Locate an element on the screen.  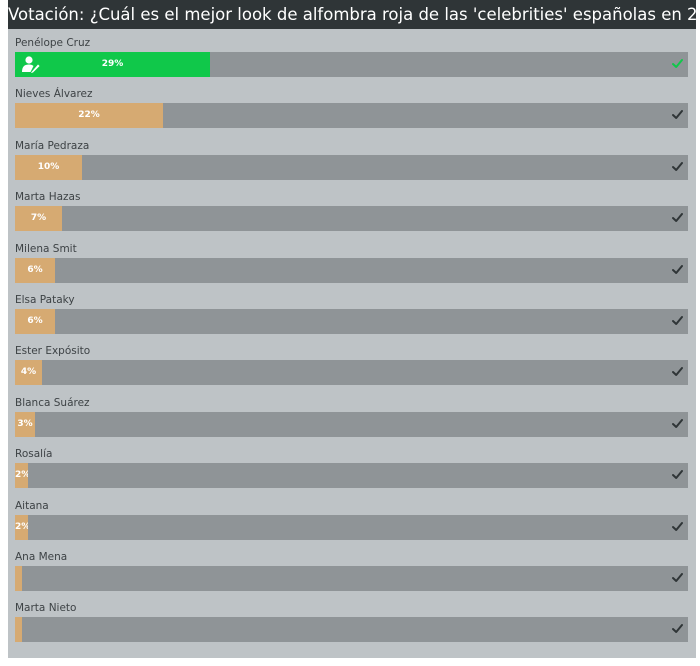
poll-option: Milena Smit 6% is located at coordinates (351, 261).